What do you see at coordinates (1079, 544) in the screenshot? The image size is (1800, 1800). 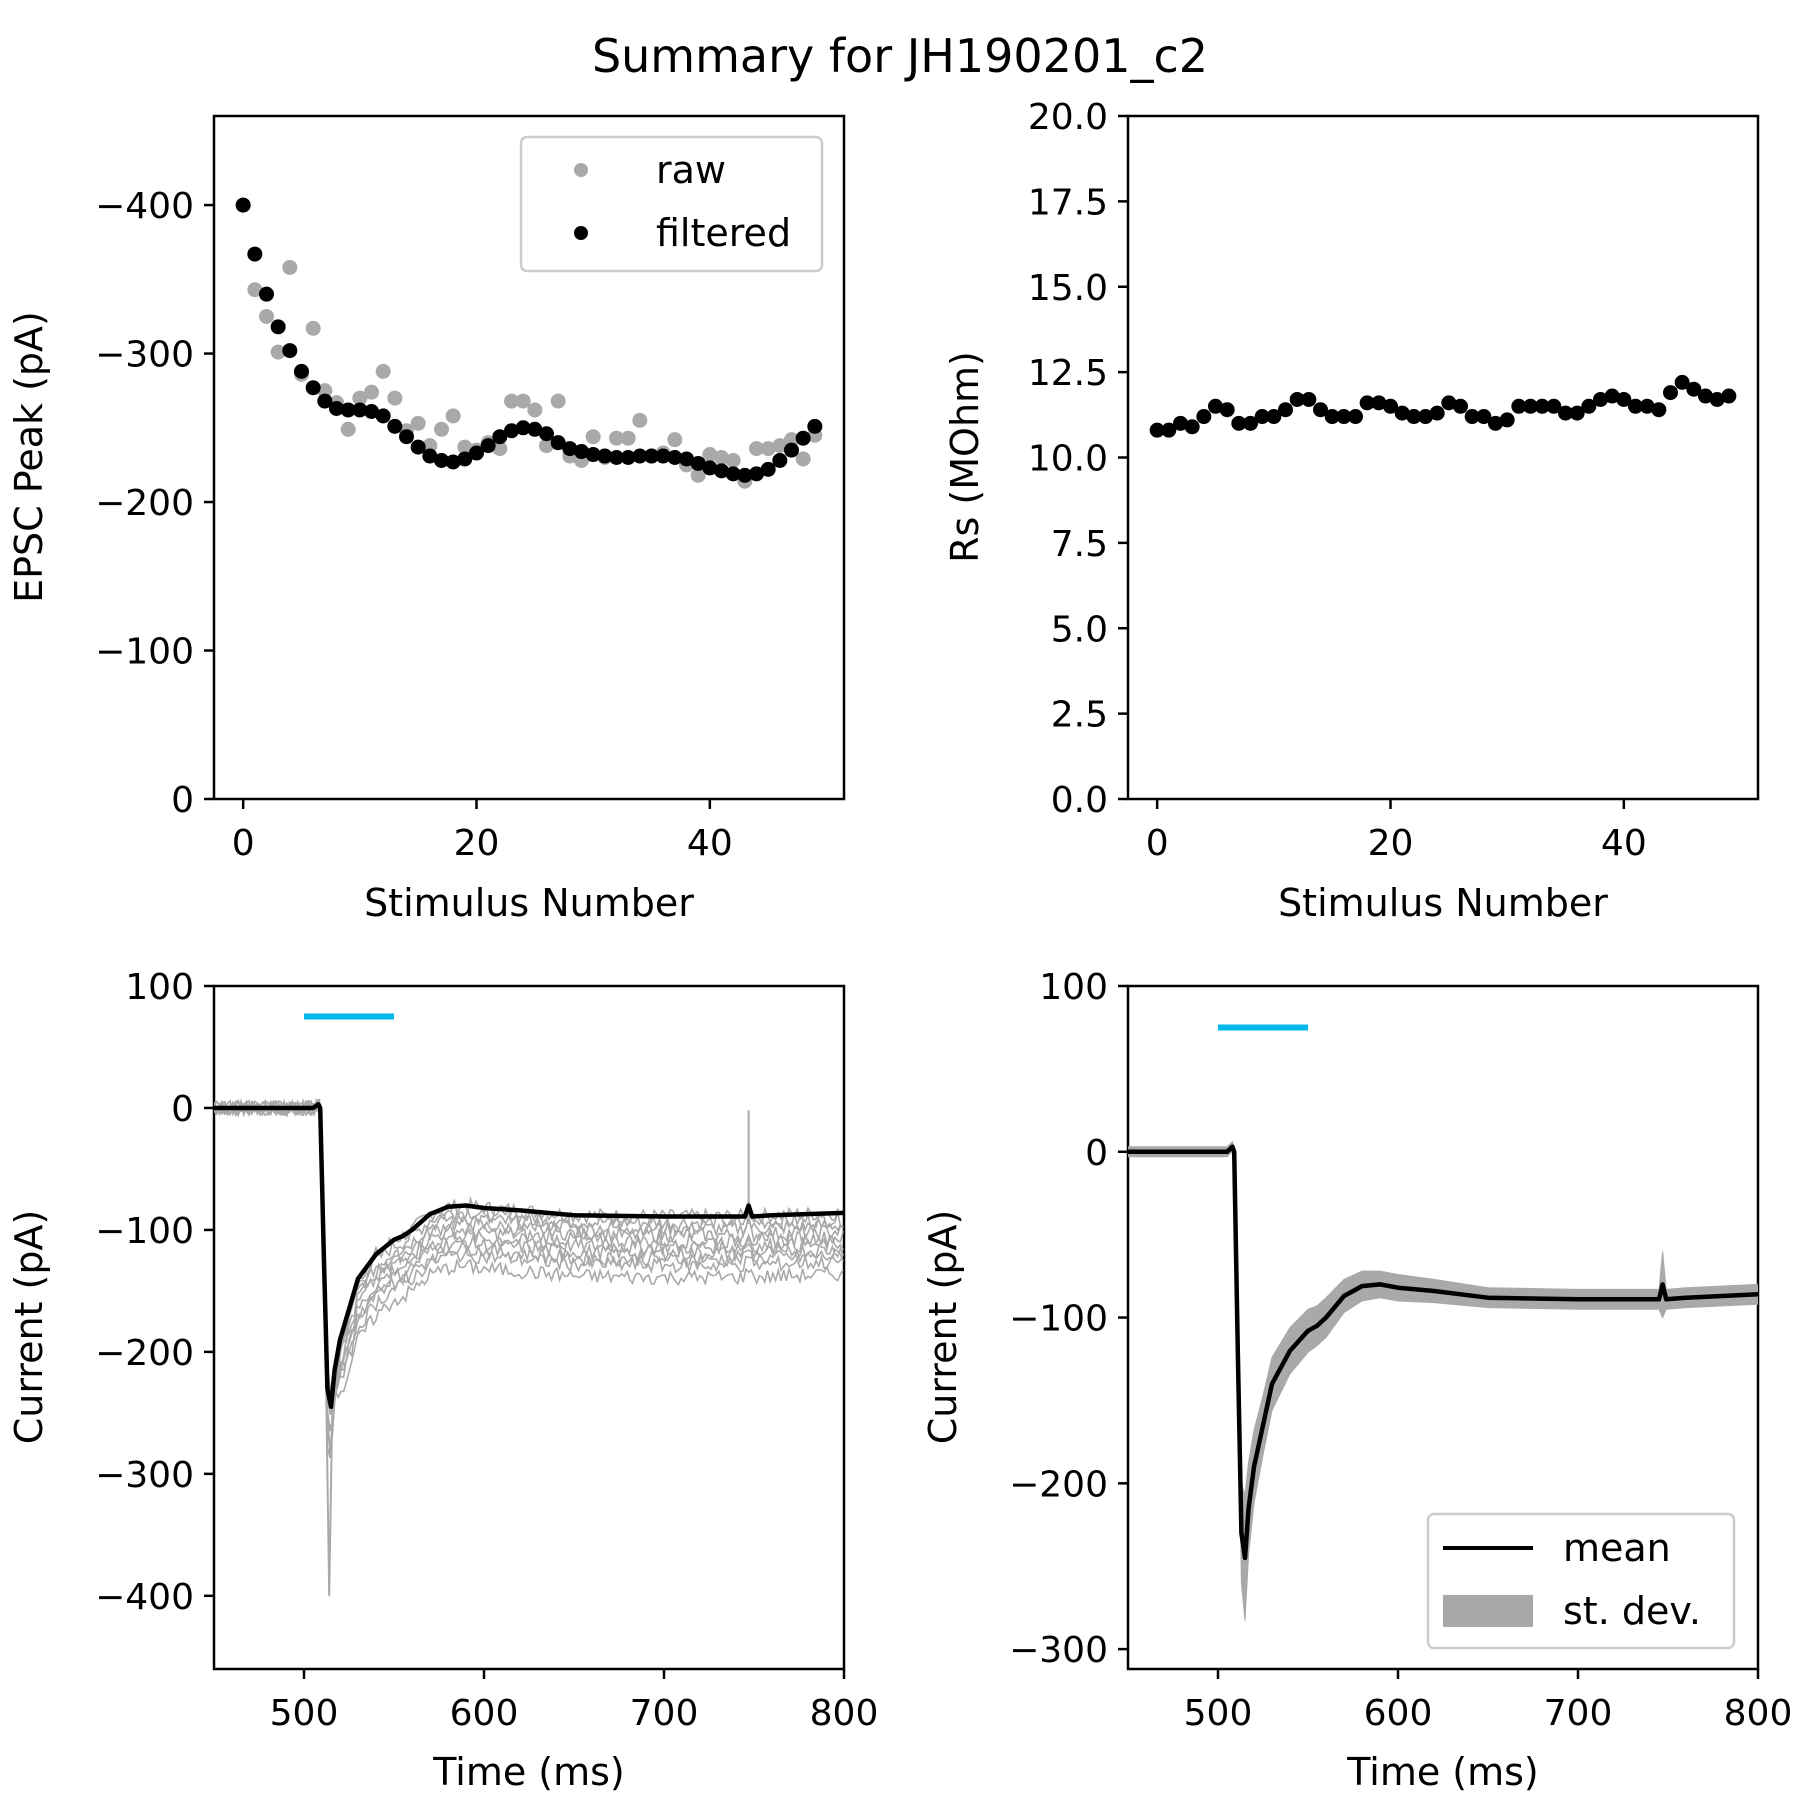 I see `y-tick-label: 7.5` at bounding box center [1079, 544].